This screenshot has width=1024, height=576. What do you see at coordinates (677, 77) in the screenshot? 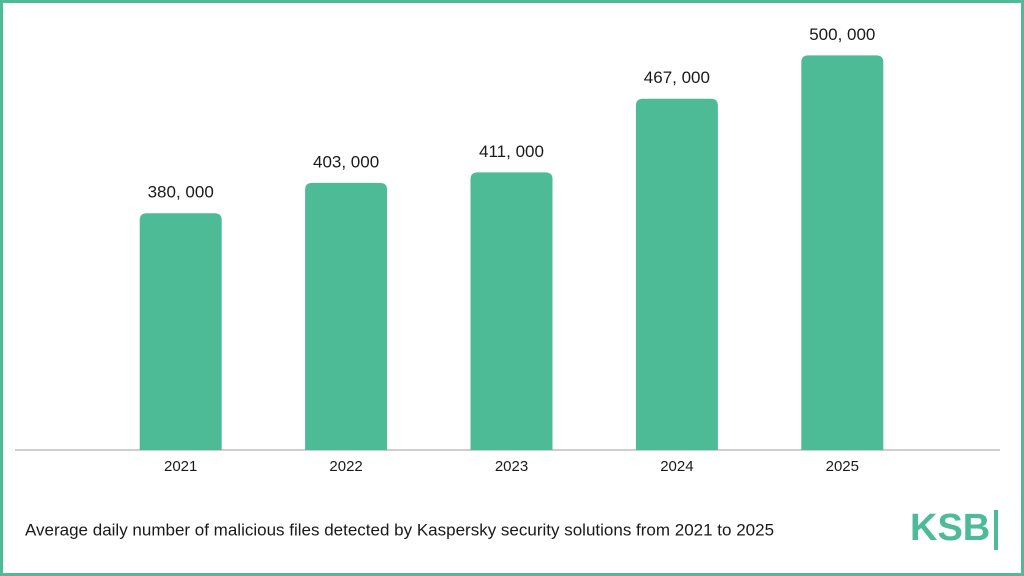
I see `value-label: 467, 000` at bounding box center [677, 77].